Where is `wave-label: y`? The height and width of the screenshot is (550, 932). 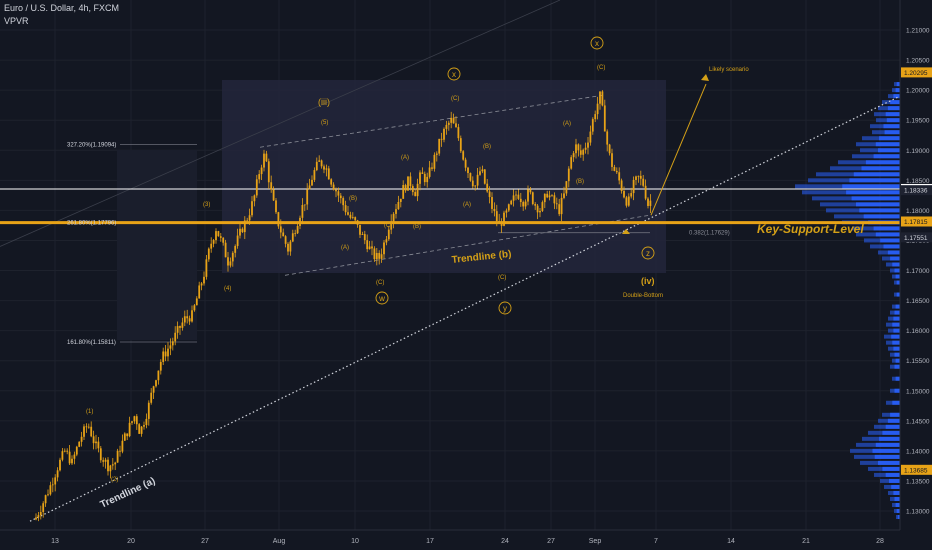
wave-label: y is located at coordinates (505, 308).